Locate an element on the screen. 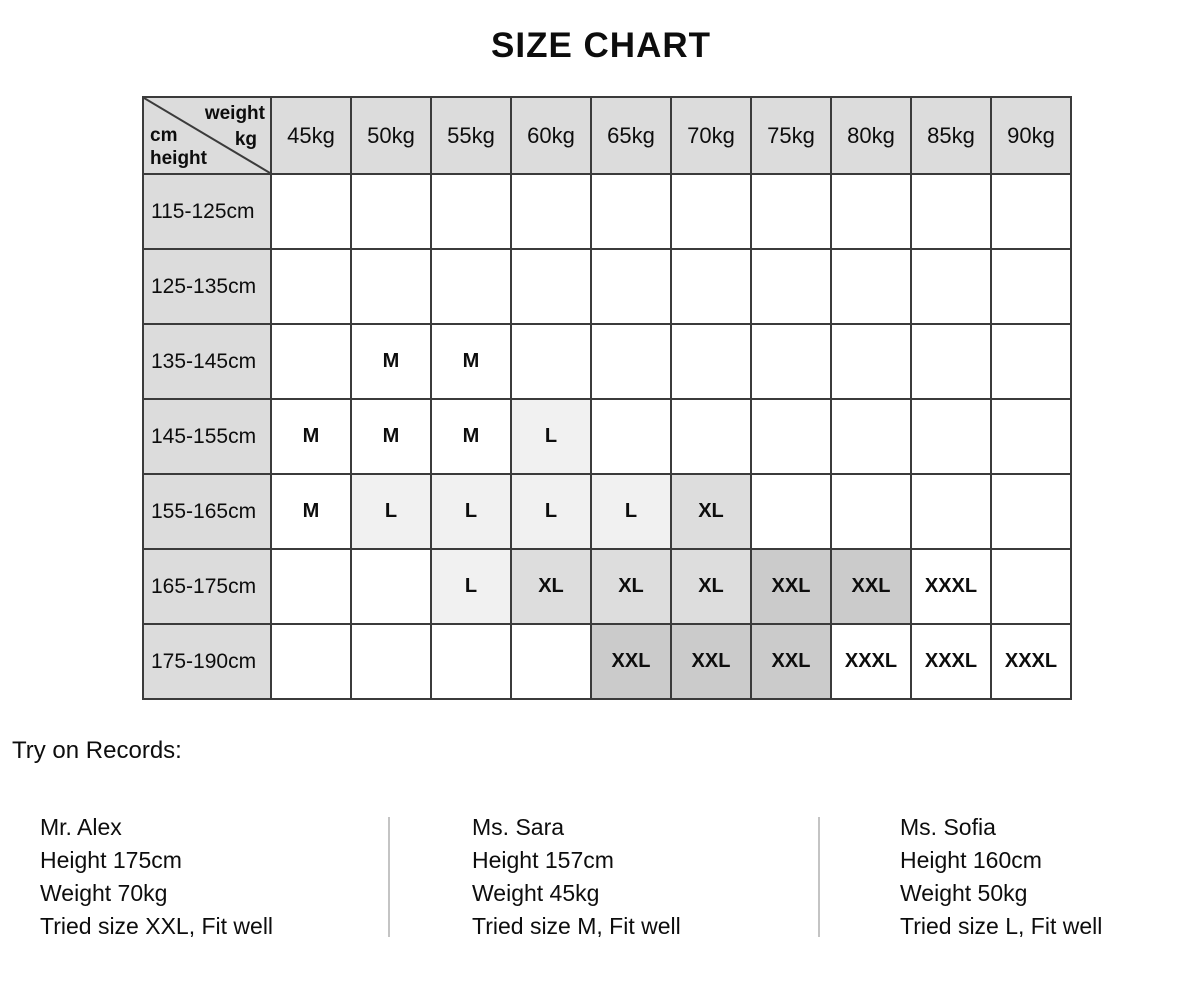 The width and height of the screenshot is (1202, 1000). table-row: 155-165cm M L L L L XL is located at coordinates (607, 511).